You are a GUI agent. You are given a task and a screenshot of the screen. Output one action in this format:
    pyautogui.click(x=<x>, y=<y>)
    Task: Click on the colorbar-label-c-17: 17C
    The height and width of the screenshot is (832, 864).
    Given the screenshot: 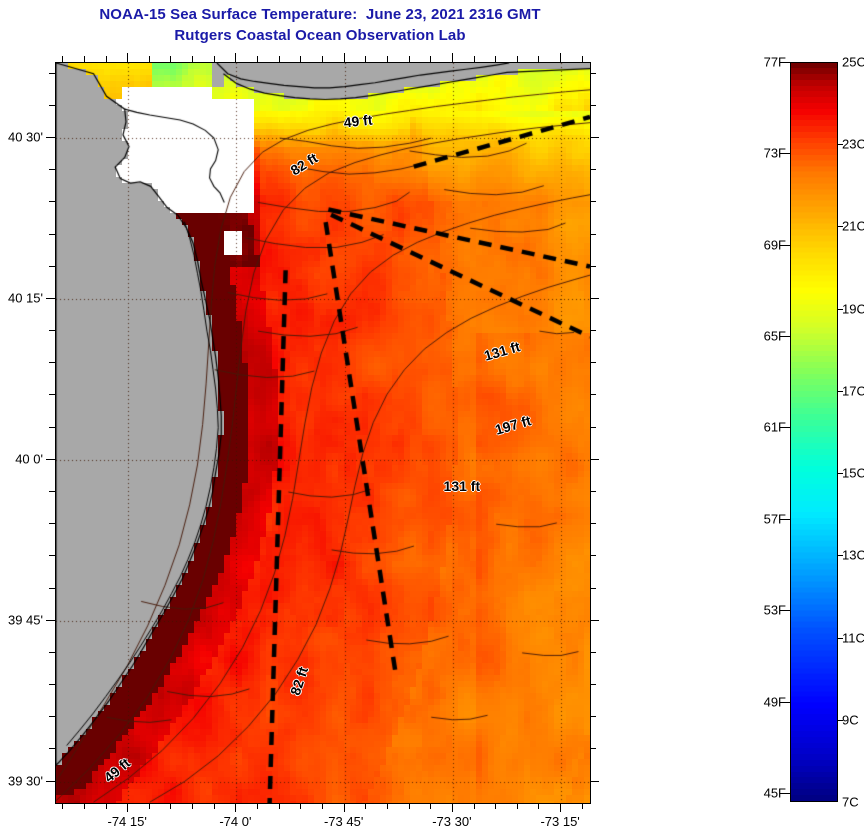 What is the action you would take?
    pyautogui.click(x=853, y=391)
    